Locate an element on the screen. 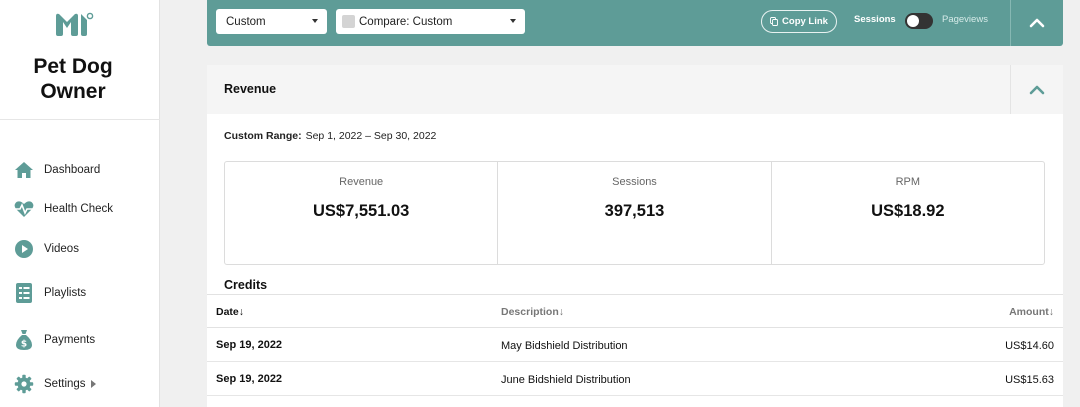 This screenshot has height=407, width=1080. column-header-label: Date is located at coordinates (227, 312).